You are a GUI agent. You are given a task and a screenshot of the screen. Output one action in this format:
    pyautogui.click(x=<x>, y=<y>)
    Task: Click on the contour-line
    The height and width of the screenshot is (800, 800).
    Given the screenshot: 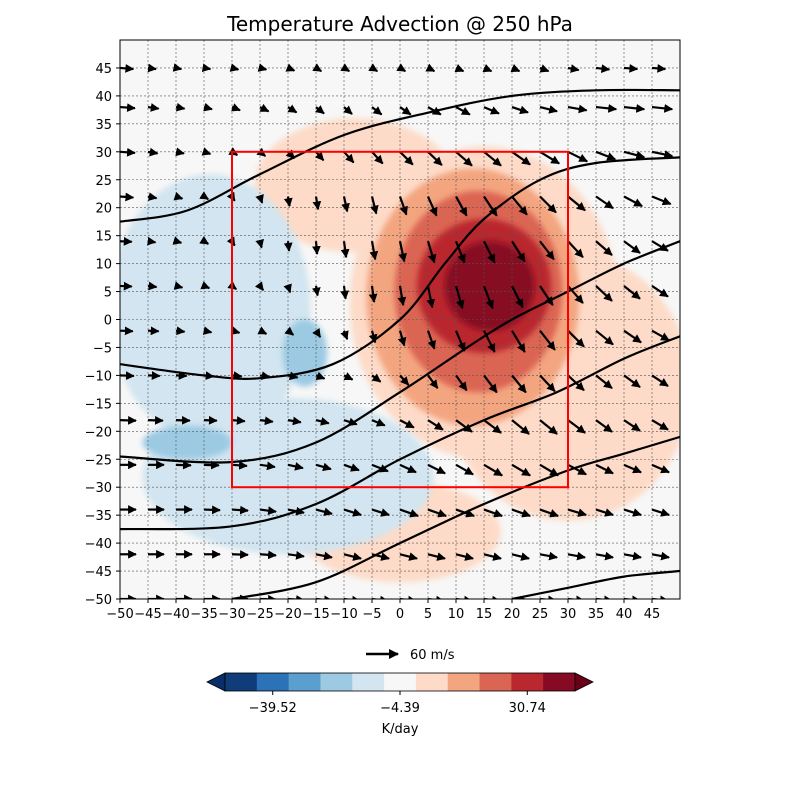 What is the action you would take?
    pyautogui.click(x=455, y=517)
    